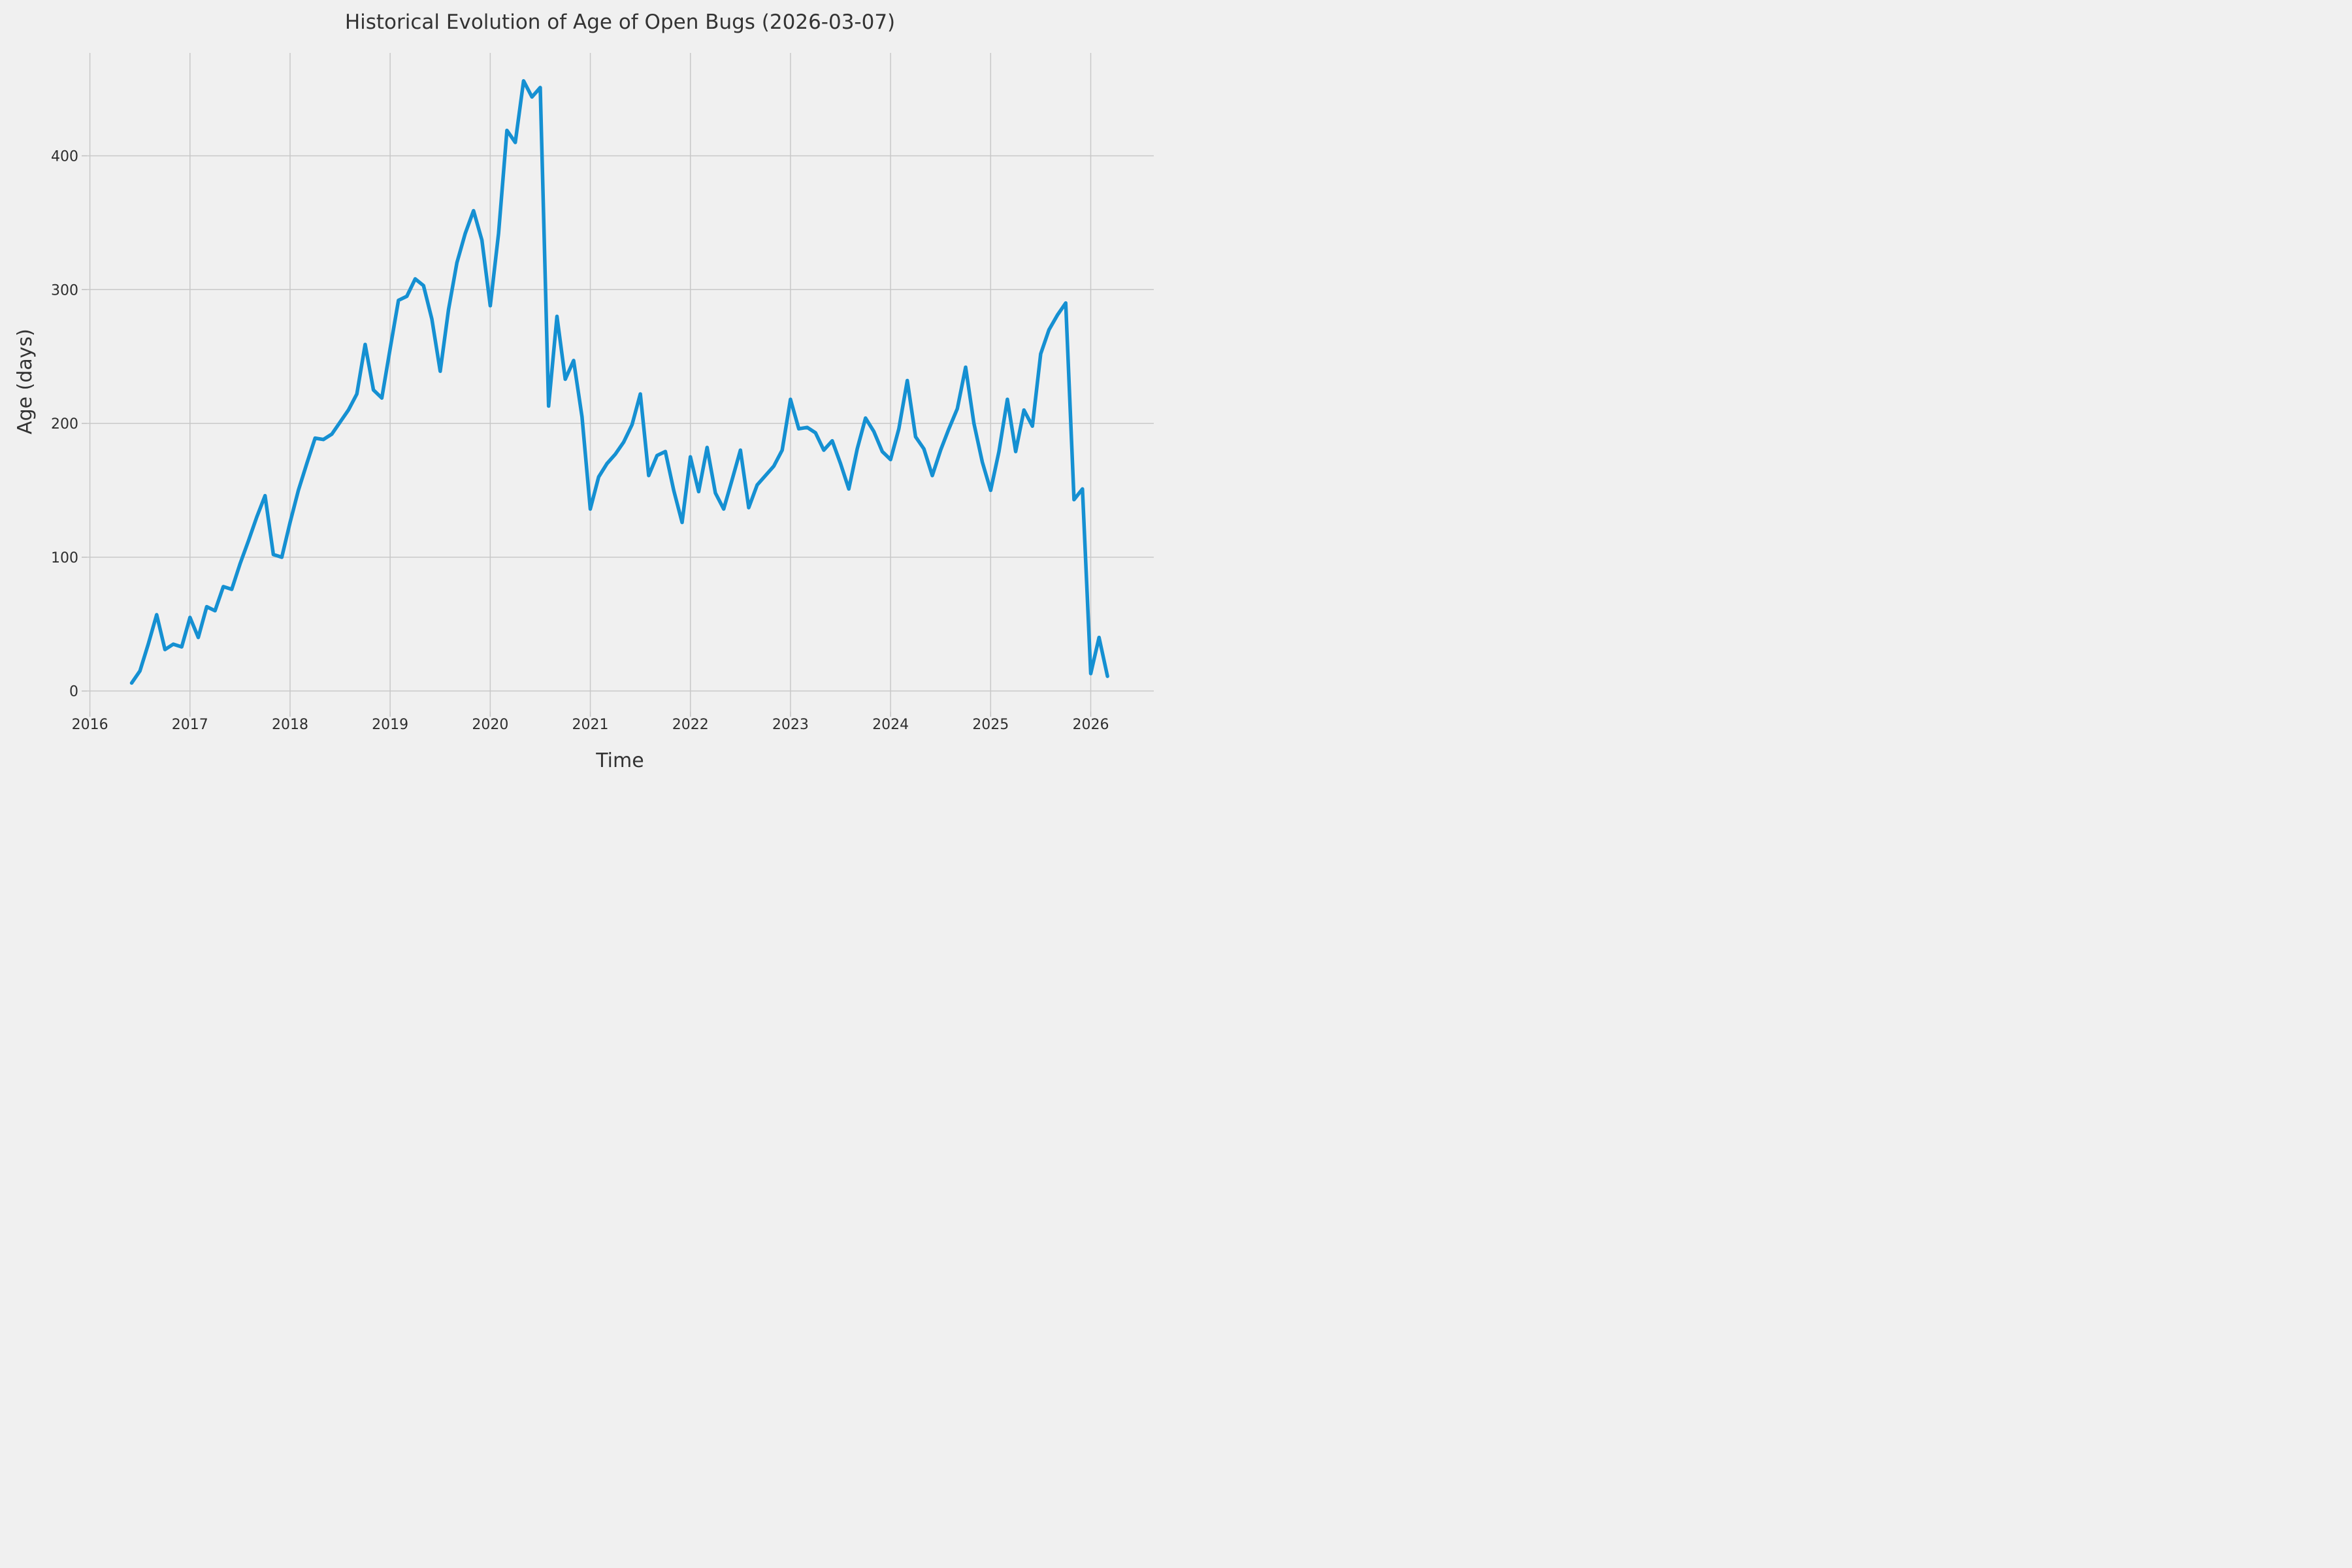 The width and height of the screenshot is (2352, 1568). I want to click on x-tick-label-2016: 2016, so click(90, 725).